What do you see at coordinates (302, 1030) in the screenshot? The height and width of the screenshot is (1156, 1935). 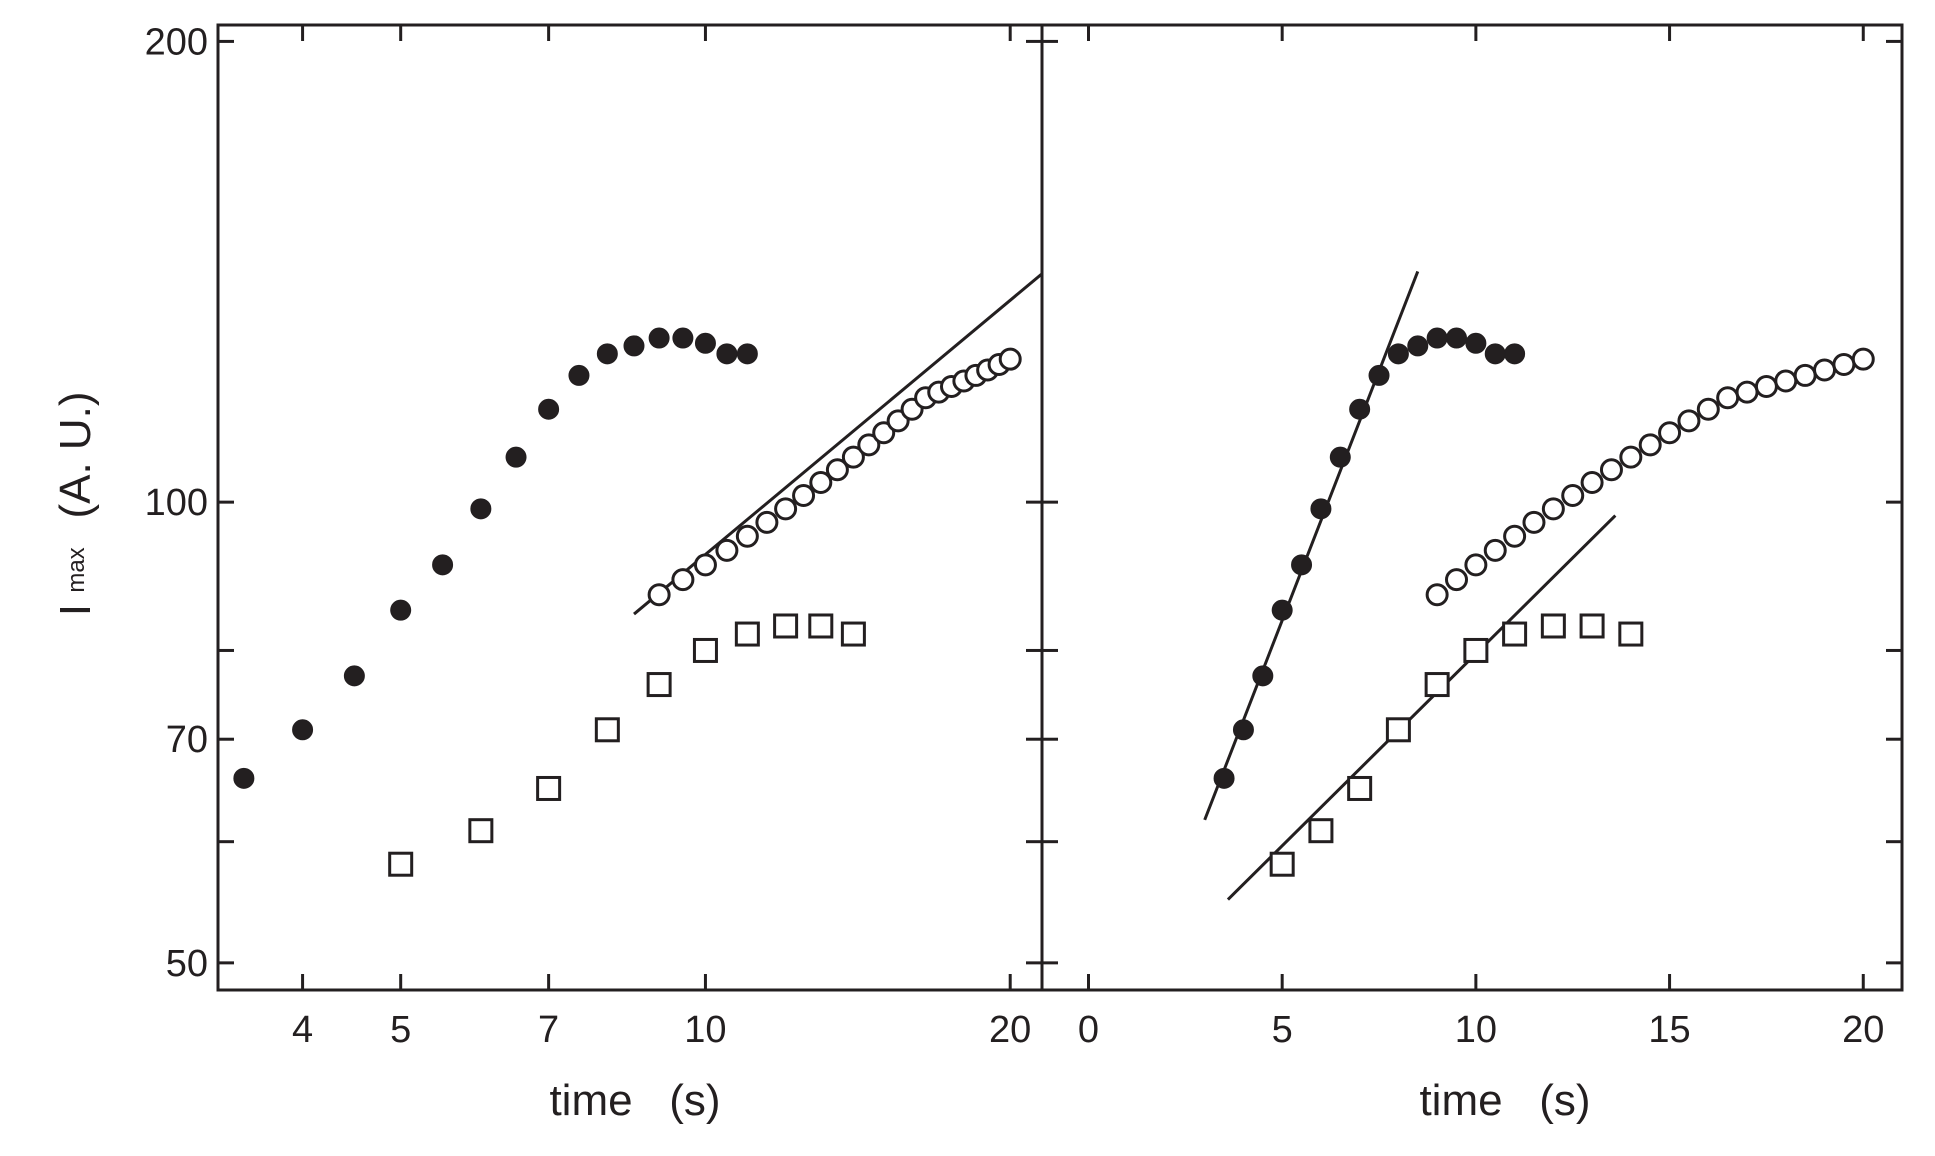 I see `x-tick-label: 4` at bounding box center [302, 1030].